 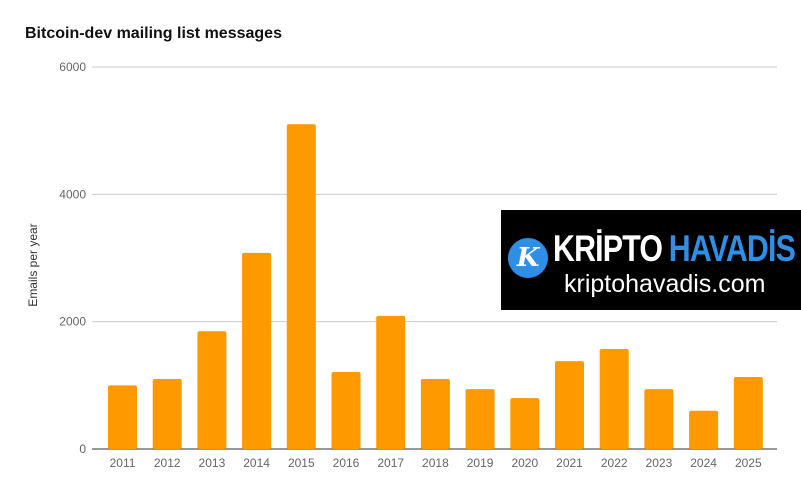 I want to click on x-tick-label: 2011, so click(x=123, y=463).